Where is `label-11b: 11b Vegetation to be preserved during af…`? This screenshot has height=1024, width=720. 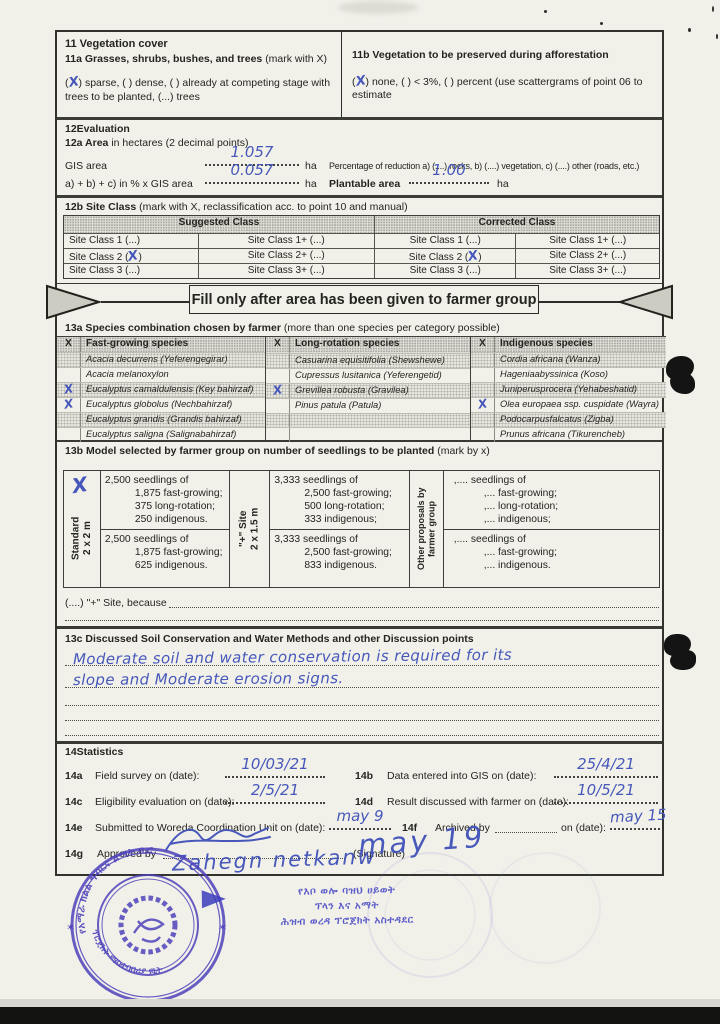 label-11b: 11b Vegetation to be preserved during af… is located at coordinates (480, 55).